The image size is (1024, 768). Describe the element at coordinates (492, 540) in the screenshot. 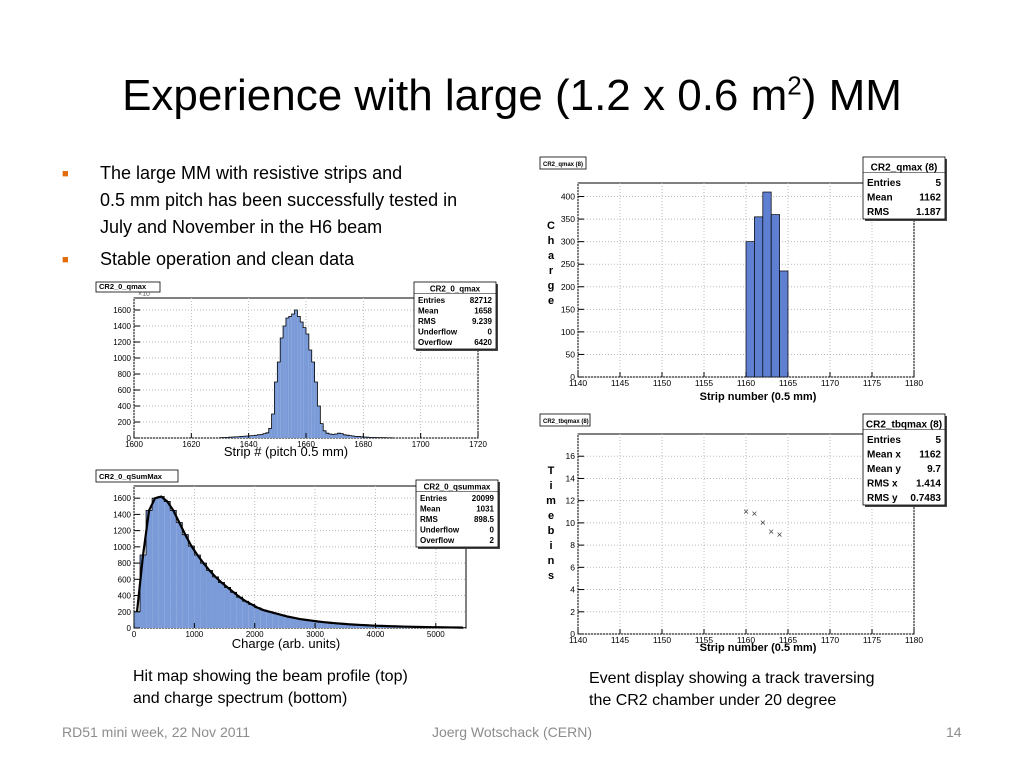

I see `stats-value: 2` at that location.